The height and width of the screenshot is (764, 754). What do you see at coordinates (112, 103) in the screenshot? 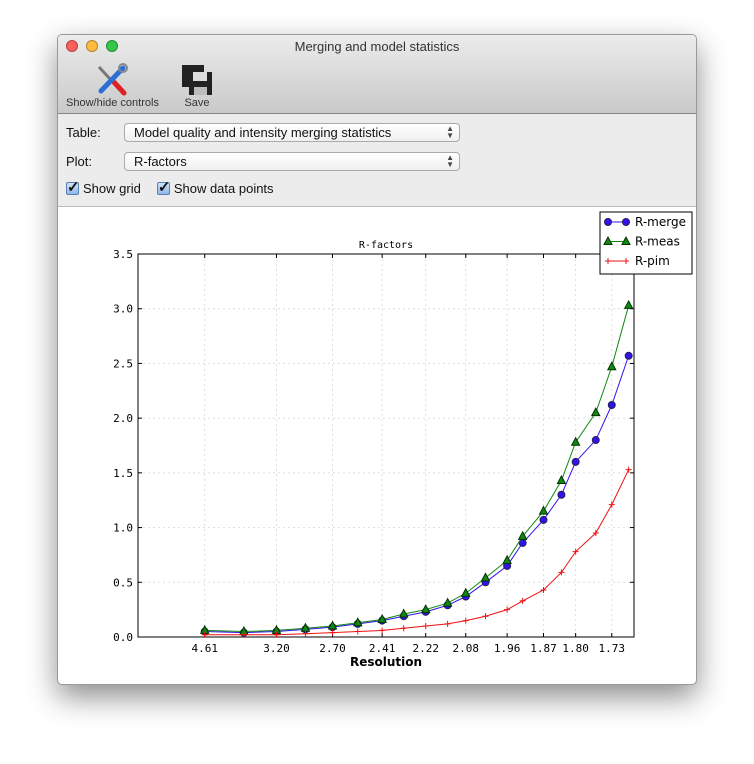
I see `show-hide-label: Show/hide controls` at bounding box center [112, 103].